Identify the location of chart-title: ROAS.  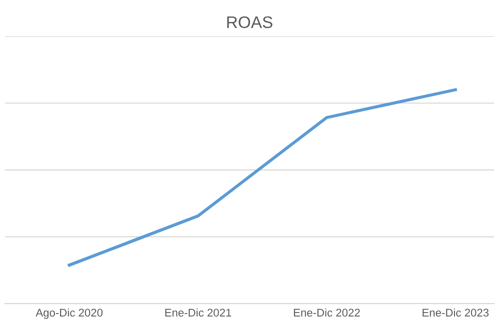
(249, 22).